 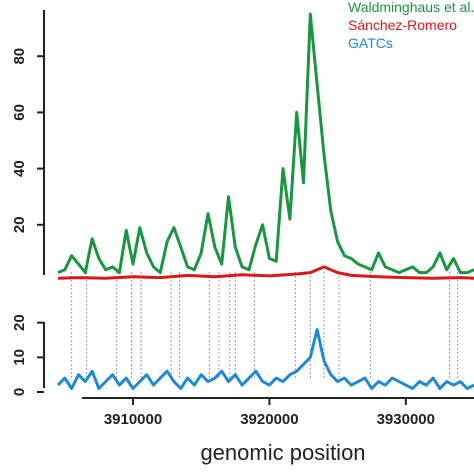 What do you see at coordinates (133, 419) in the screenshot?
I see `x-tick-label: 3910000` at bounding box center [133, 419].